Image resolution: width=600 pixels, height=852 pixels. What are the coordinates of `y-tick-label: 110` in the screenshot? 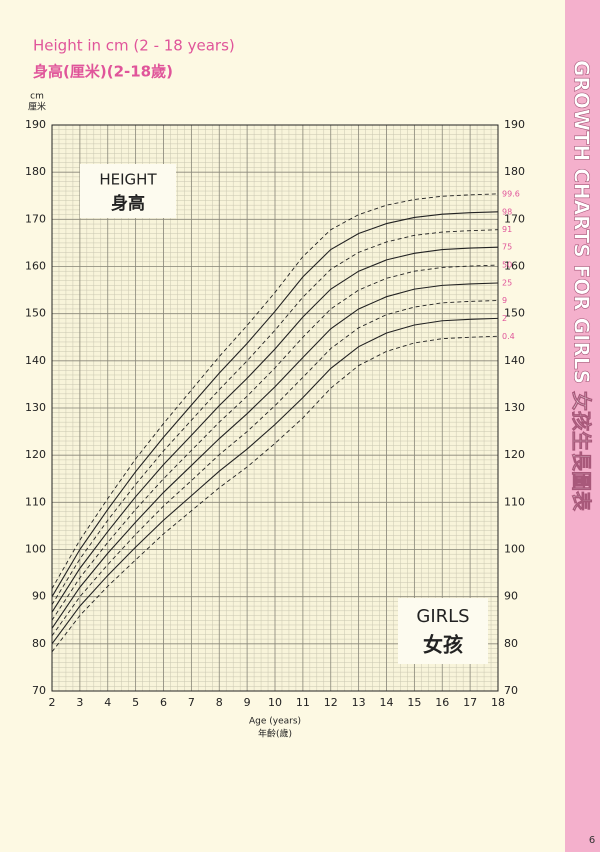 It's located at (35, 501).